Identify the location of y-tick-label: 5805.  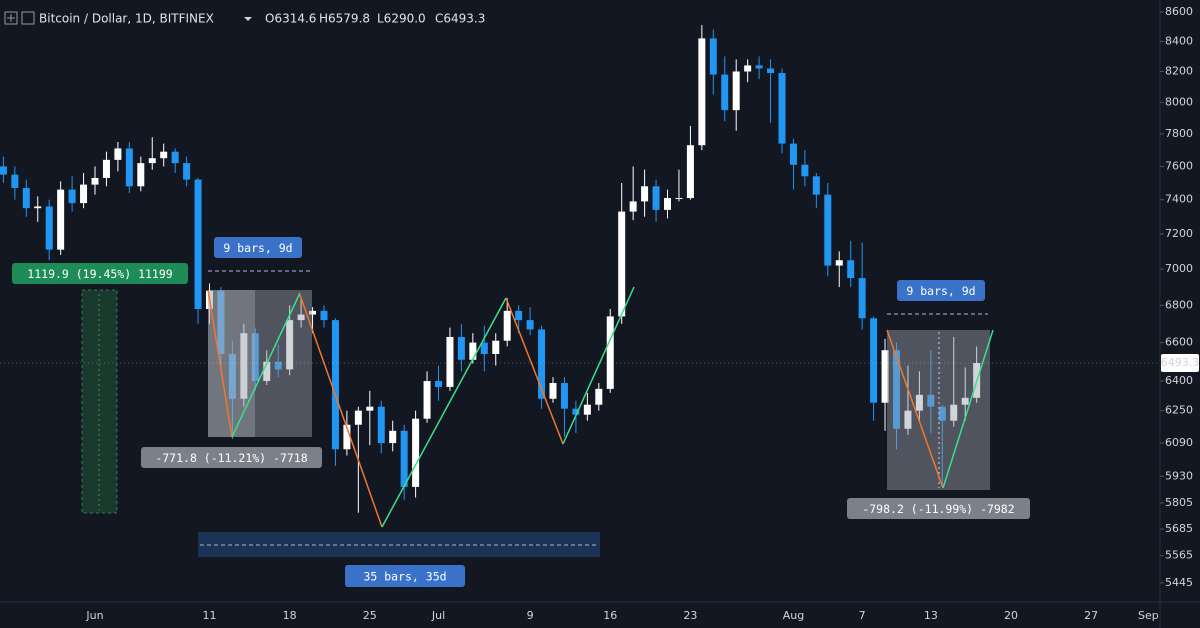
(1179, 502).